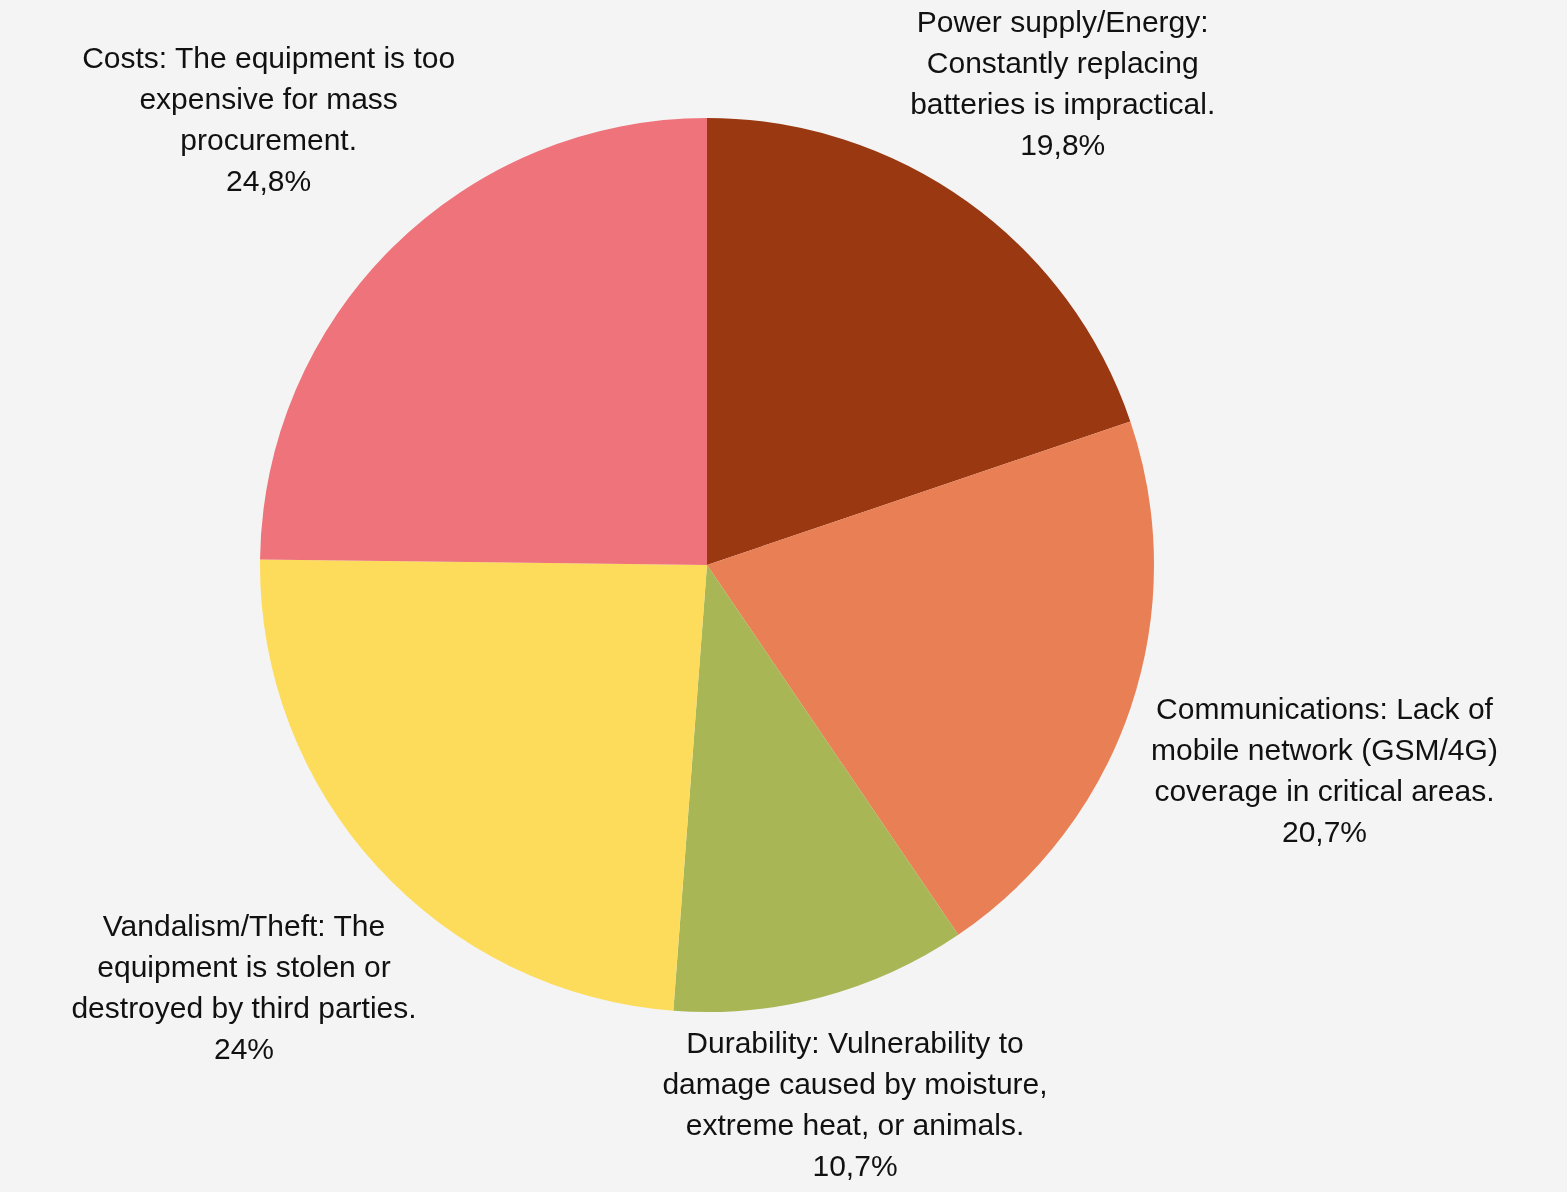 This screenshot has width=1567, height=1192. What do you see at coordinates (1063, 63) in the screenshot?
I see `slice-label: Power supply/Energy: Constantly replacing batteries is impractical.` at bounding box center [1063, 63].